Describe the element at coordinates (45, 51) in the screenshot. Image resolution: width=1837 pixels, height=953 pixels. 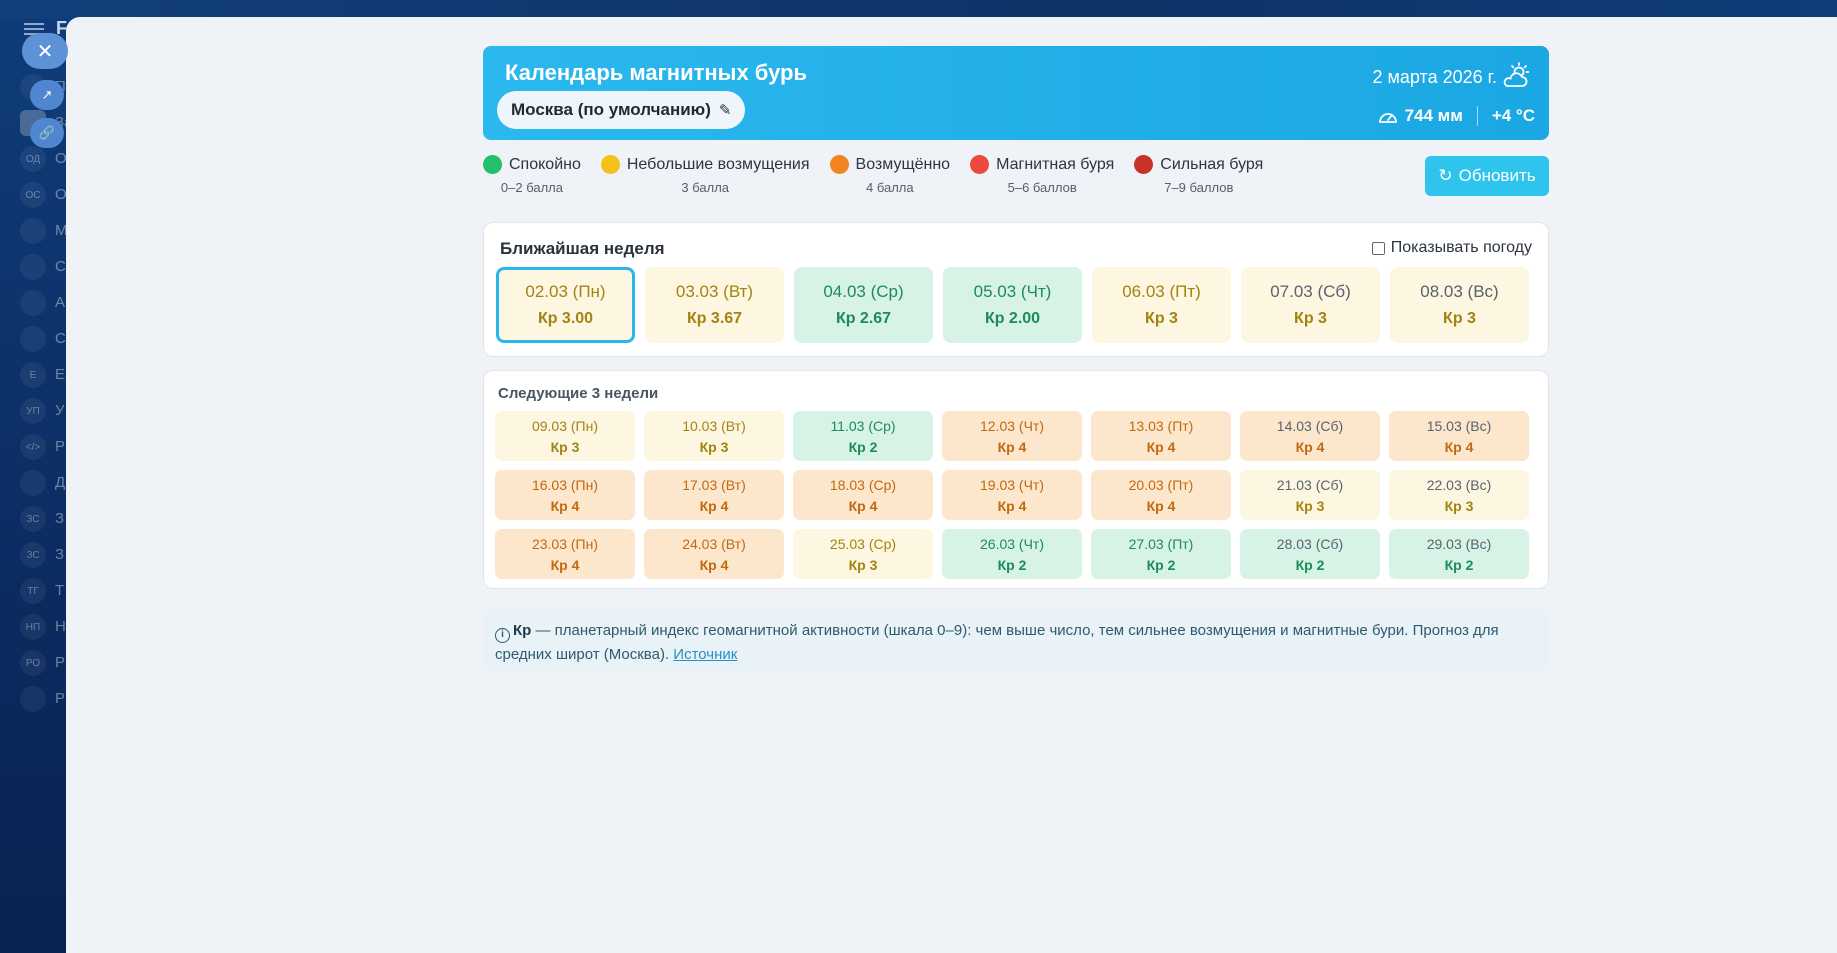
I see `close-icon: ✕` at that location.